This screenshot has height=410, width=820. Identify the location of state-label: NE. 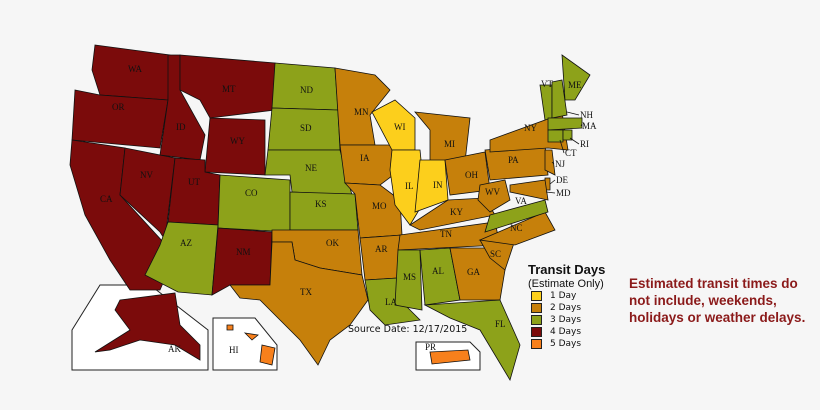
(311, 168).